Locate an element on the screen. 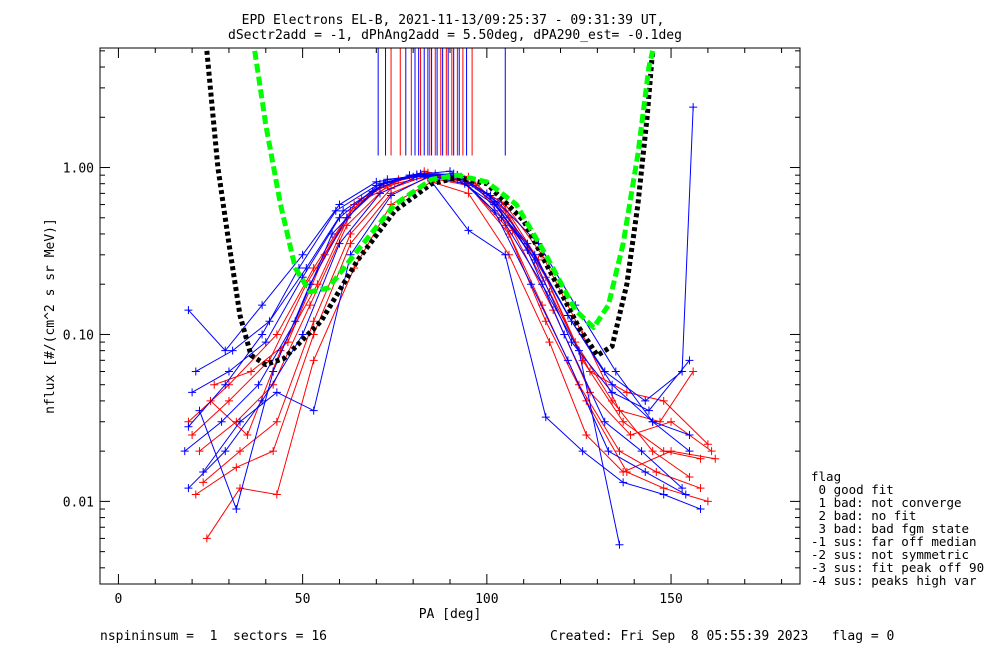 This screenshot has width=1000, height=650. legend-item: 0 good fit is located at coordinates (852, 489).